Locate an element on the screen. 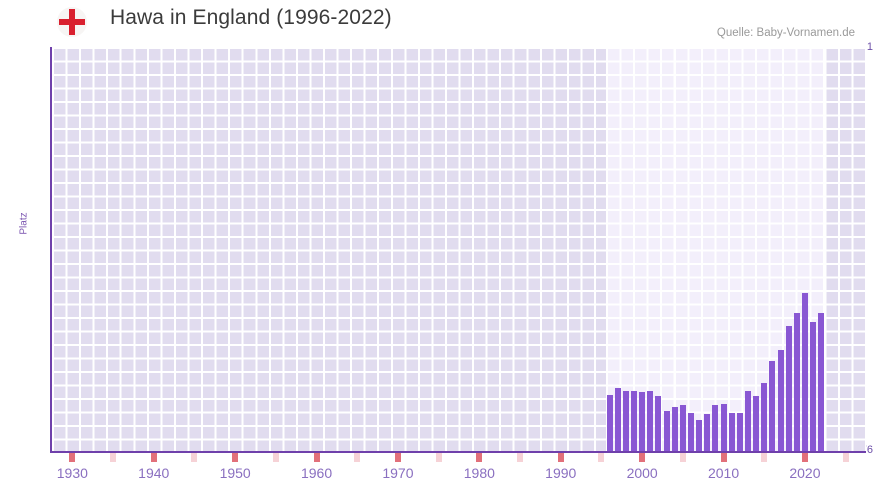 The width and height of the screenshot is (873, 492). x-axis-tick-mark-1965 is located at coordinates (357, 457).